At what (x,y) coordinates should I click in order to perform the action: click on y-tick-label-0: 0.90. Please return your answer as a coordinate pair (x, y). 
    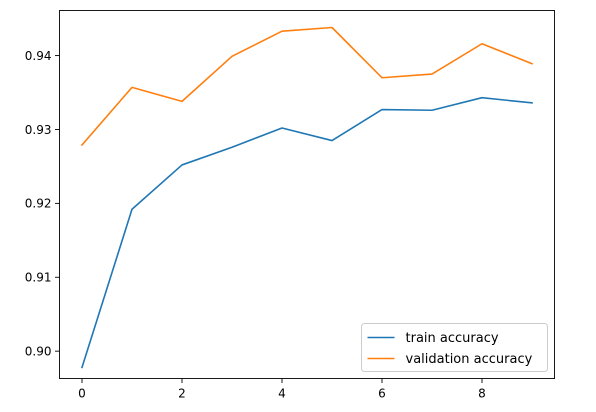
    Looking at the image, I should click on (38, 351).